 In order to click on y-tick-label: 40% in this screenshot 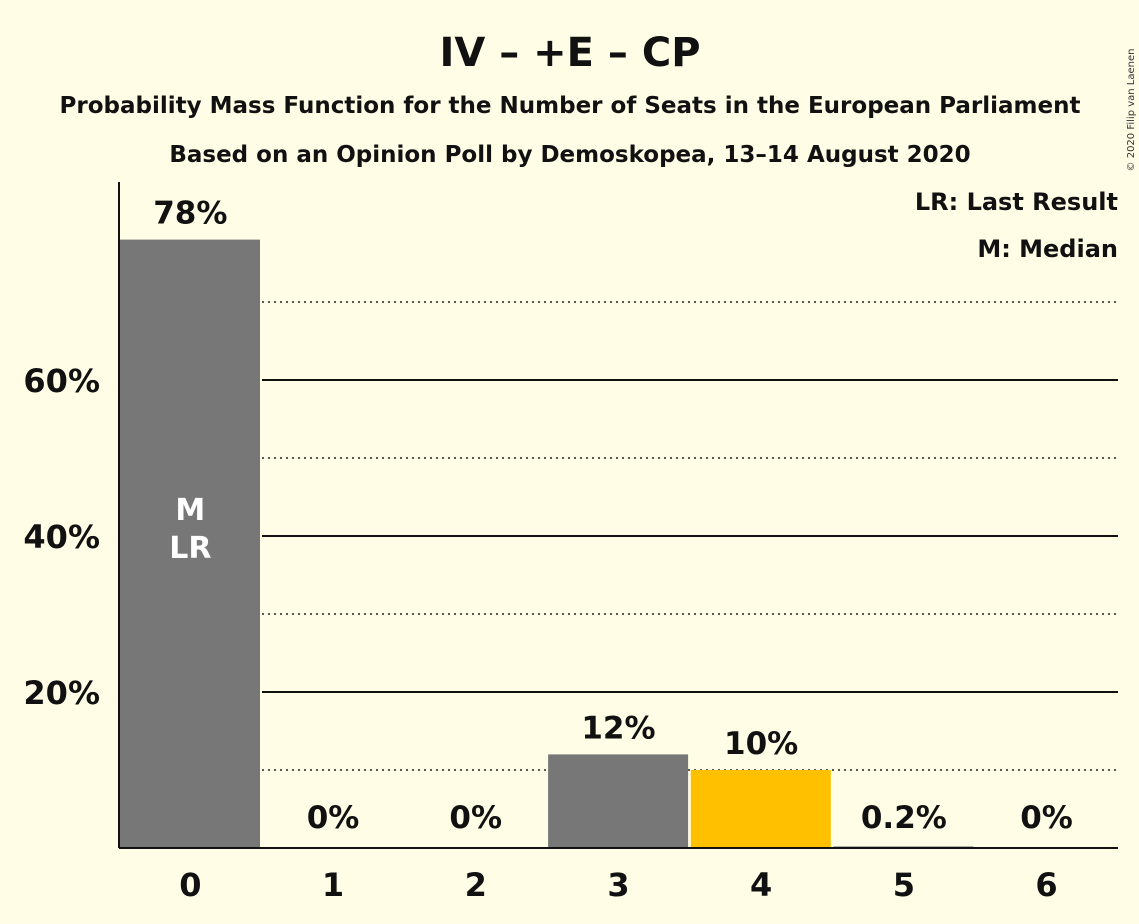, I will do `click(61, 537)`.